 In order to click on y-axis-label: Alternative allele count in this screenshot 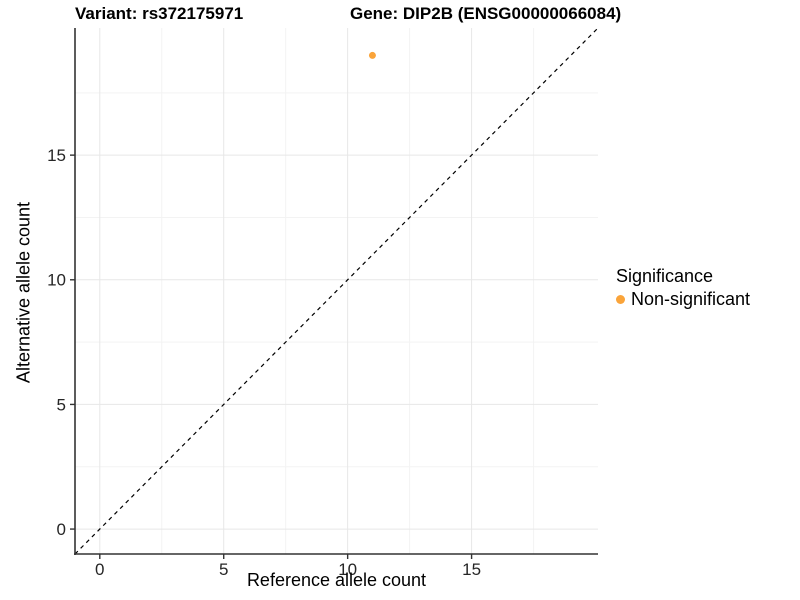, I will do `click(23, 292)`.